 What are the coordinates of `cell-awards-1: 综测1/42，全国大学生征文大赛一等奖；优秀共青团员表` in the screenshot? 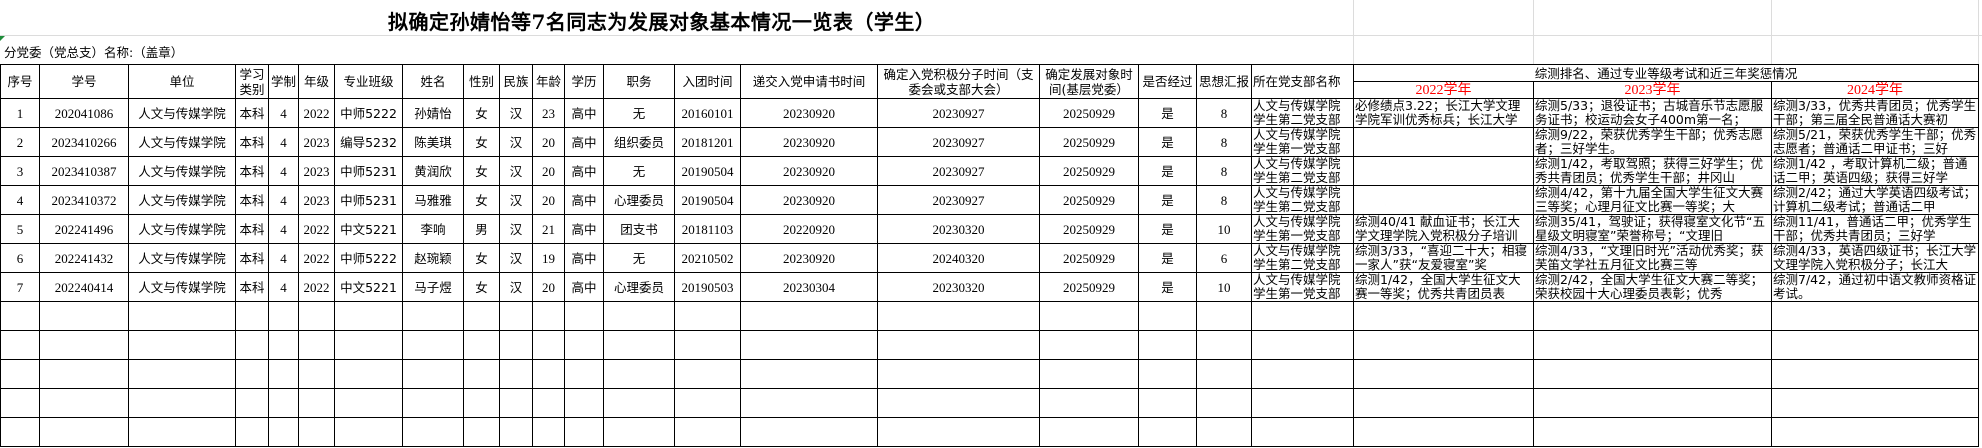 It's located at (1443, 287).